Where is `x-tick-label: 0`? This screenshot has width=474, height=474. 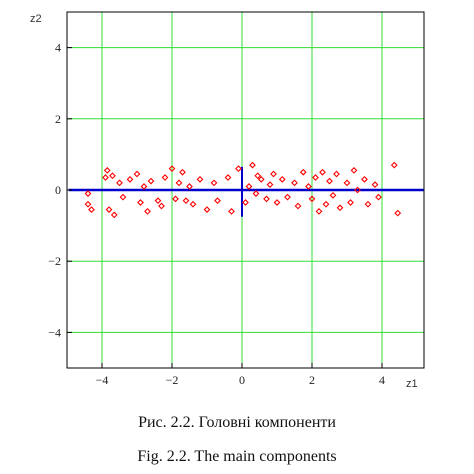 x-tick-label: 0 is located at coordinates (242, 380).